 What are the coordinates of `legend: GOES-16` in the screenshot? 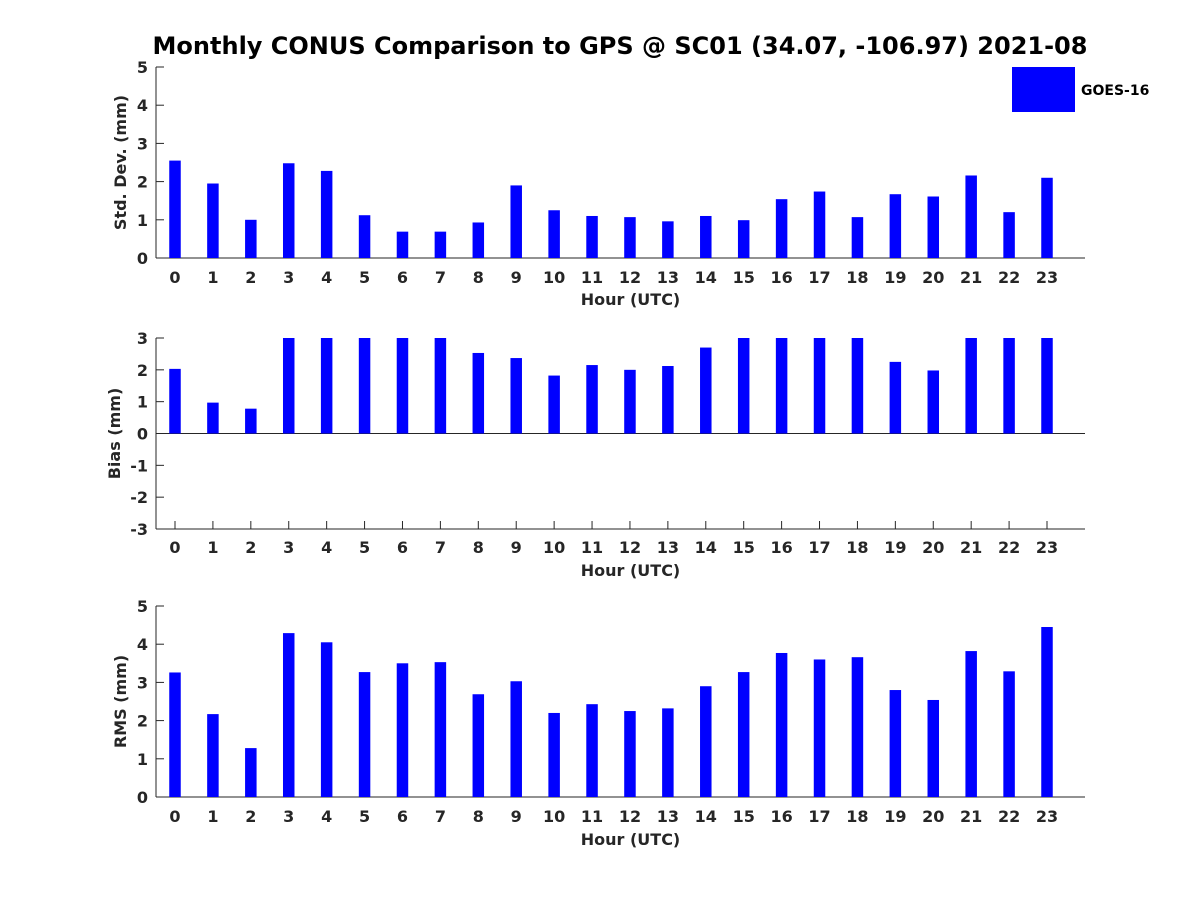 It's located at (1080, 89).